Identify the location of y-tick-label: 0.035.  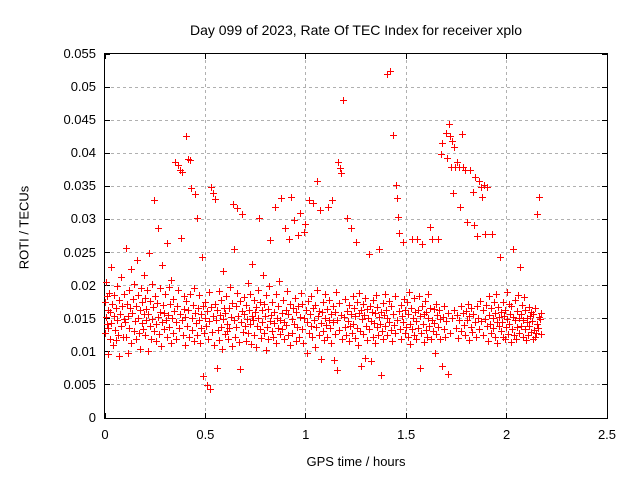
(79, 186).